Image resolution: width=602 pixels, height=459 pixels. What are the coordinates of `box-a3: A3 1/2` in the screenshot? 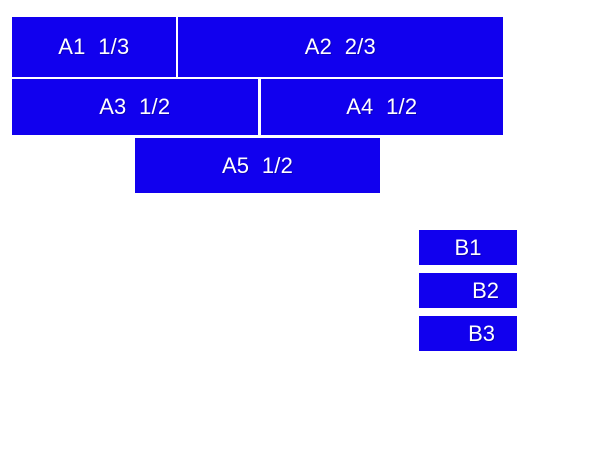 It's located at (135, 107).